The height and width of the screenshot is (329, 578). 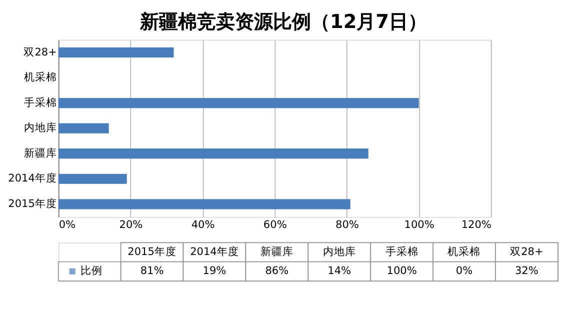 I want to click on text: 100%, so click(x=401, y=271).